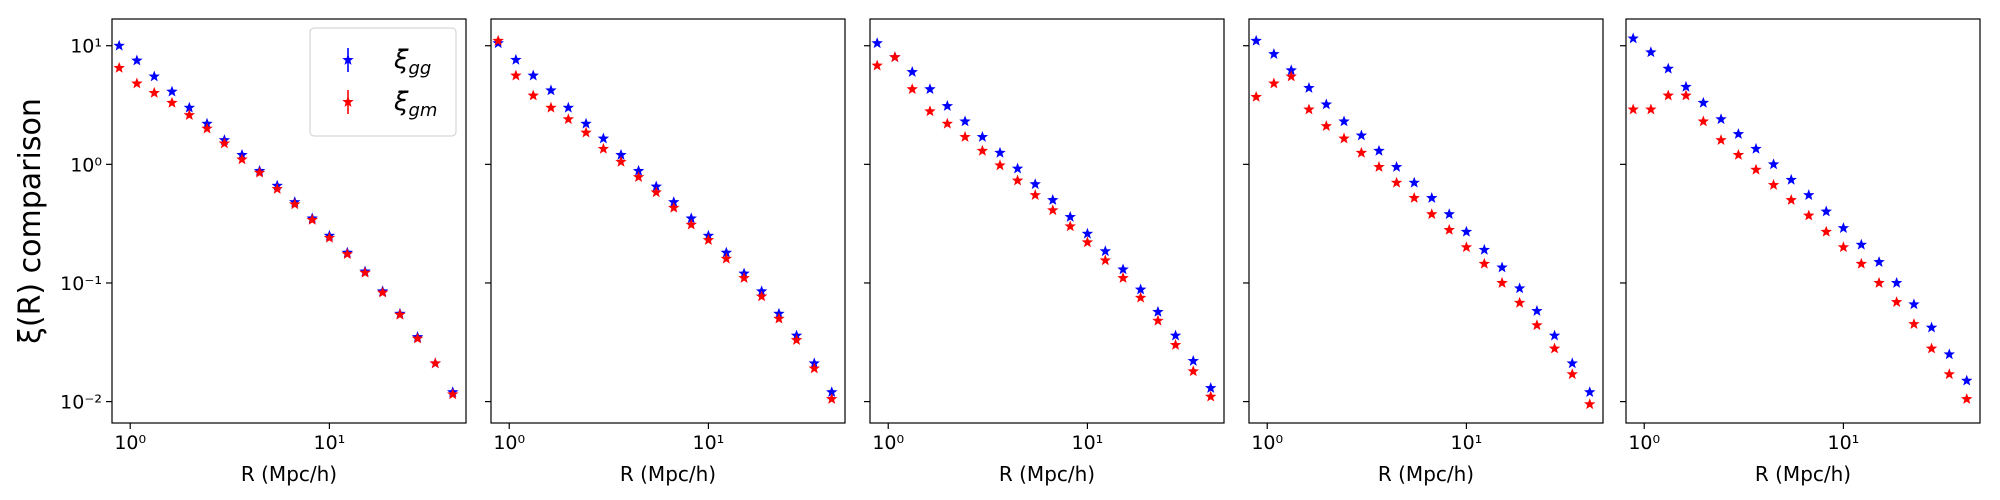 The image size is (2000, 500). What do you see at coordinates (30, 221) in the screenshot?
I see `y-axis-label: ξ(R) comparison` at bounding box center [30, 221].